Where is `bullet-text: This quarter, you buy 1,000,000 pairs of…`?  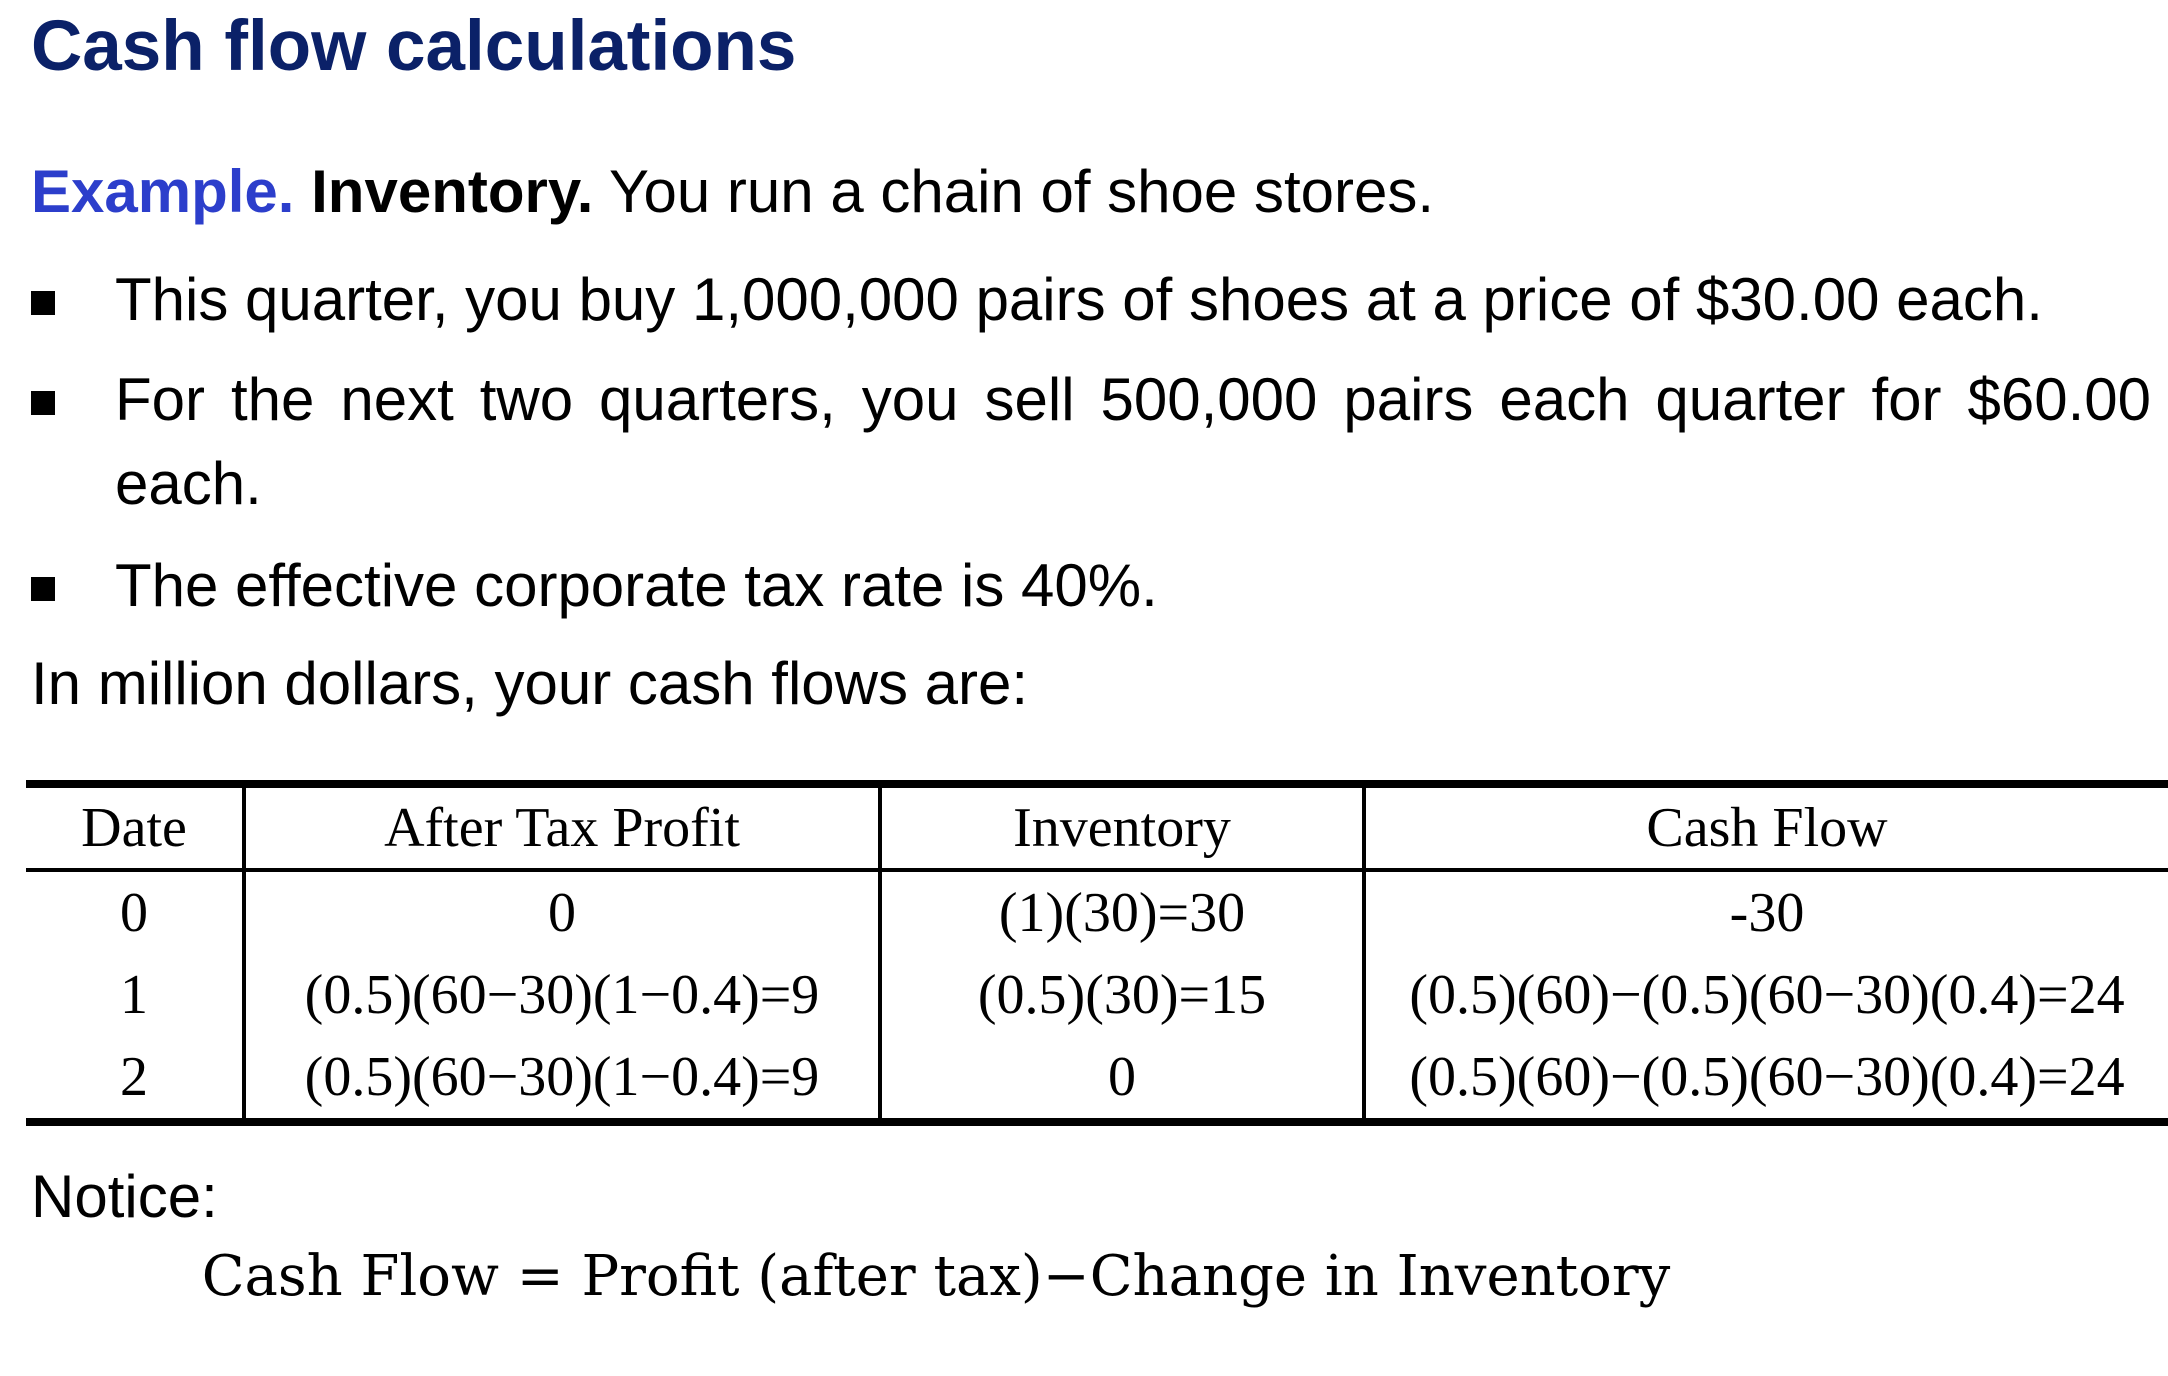 bullet-text: This quarter, you buy 1,000,000 pairs of… is located at coordinates (1079, 299).